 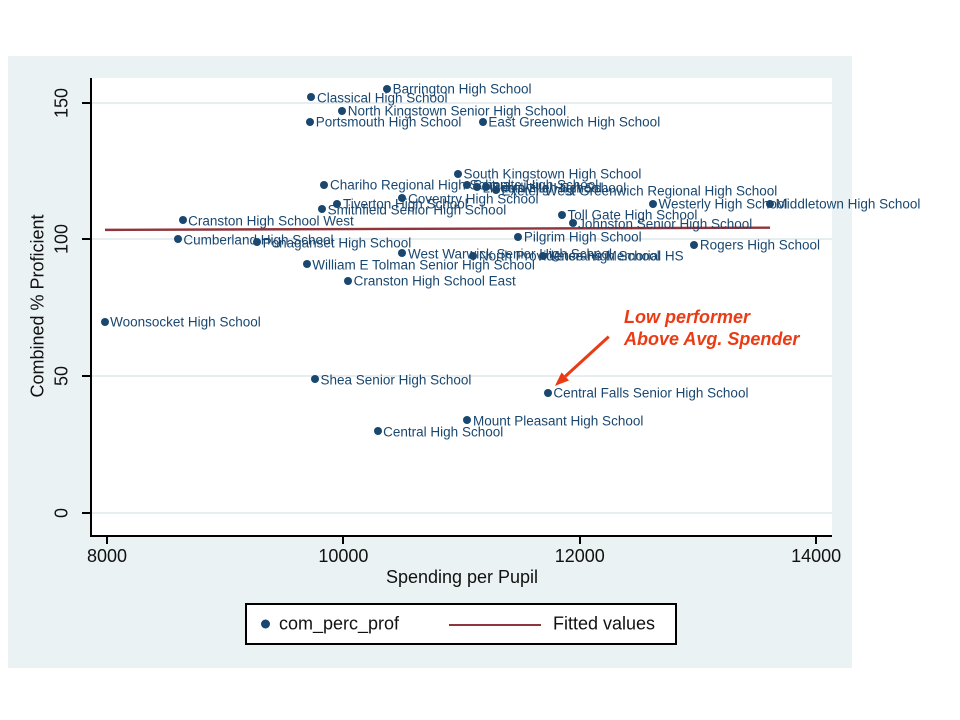 What do you see at coordinates (185, 322) in the screenshot?
I see `data-point-label: Woonsocket High School` at bounding box center [185, 322].